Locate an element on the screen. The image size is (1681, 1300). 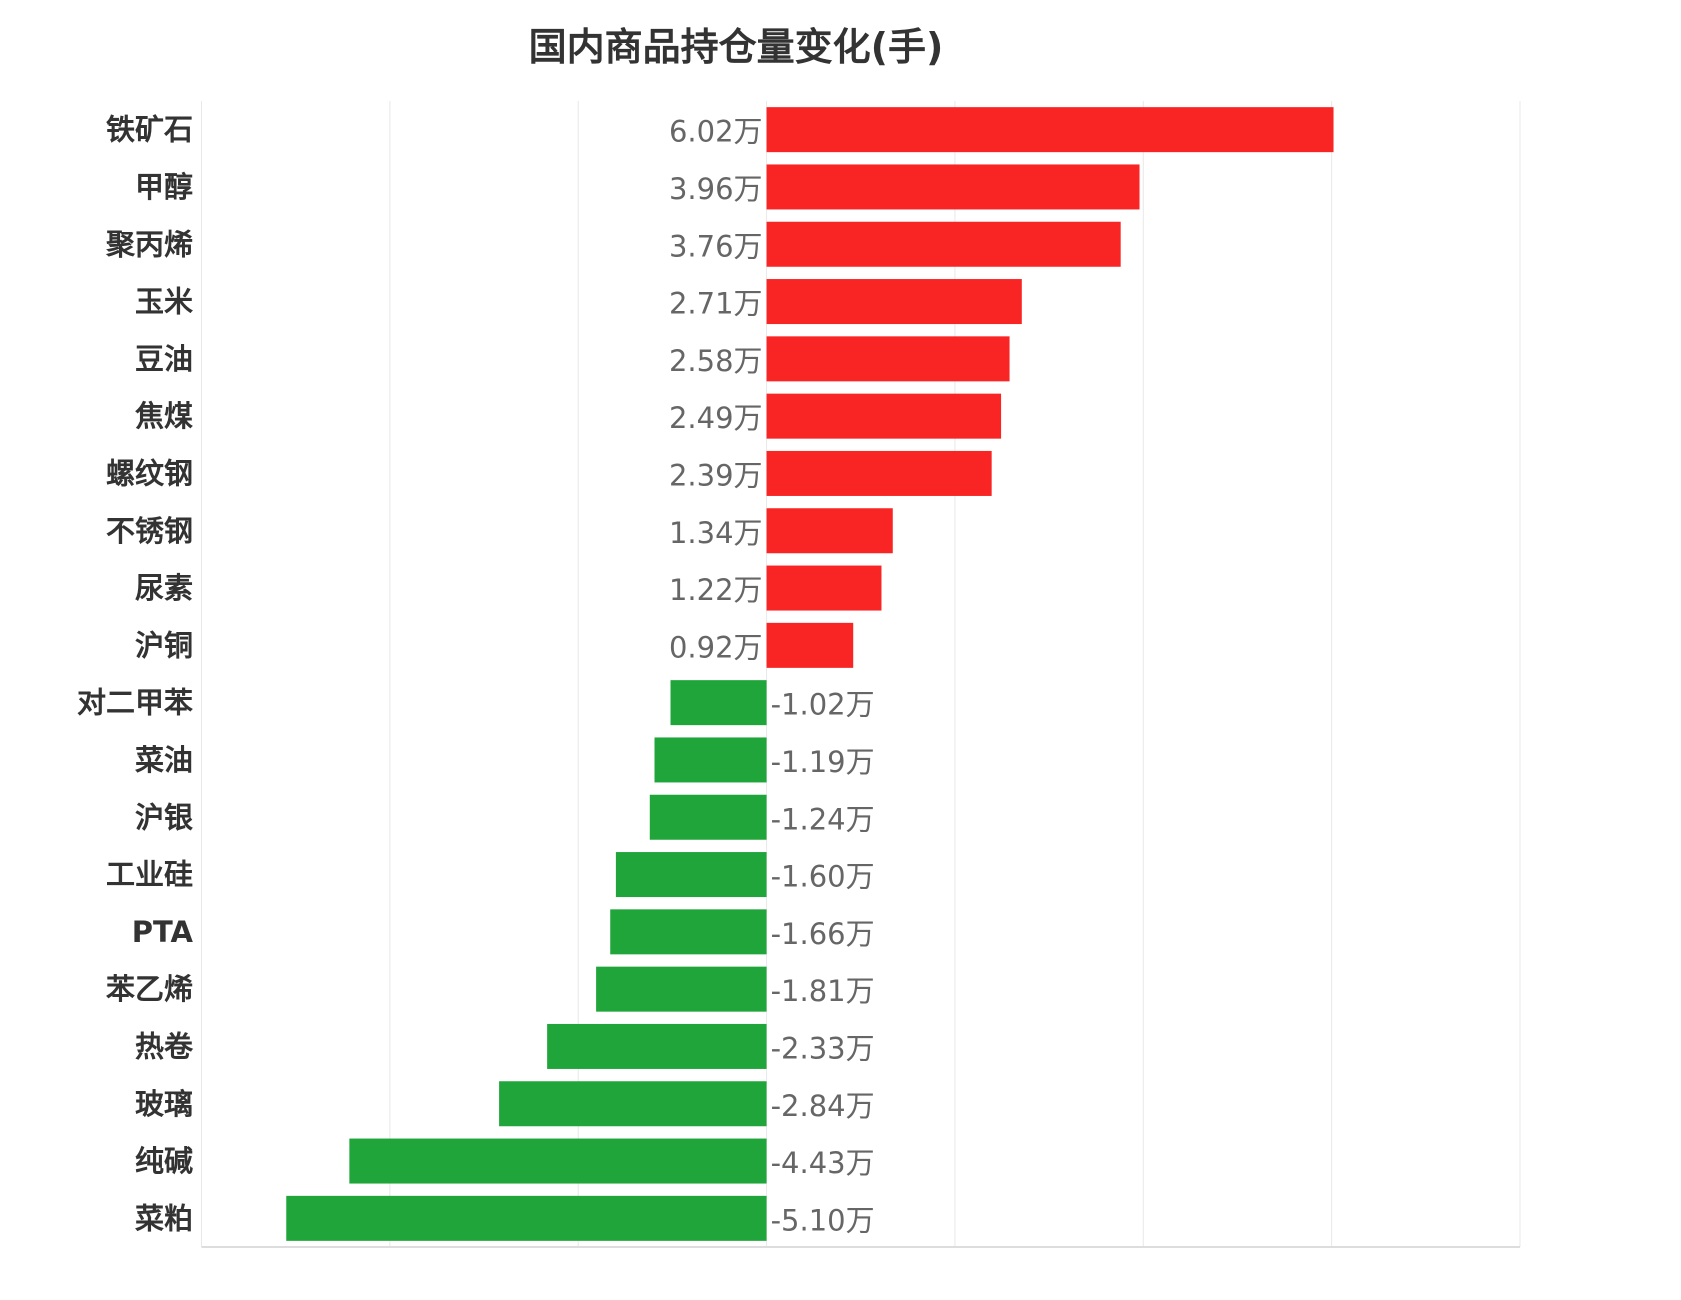
value-label: 1.34万 is located at coordinates (716, 533).